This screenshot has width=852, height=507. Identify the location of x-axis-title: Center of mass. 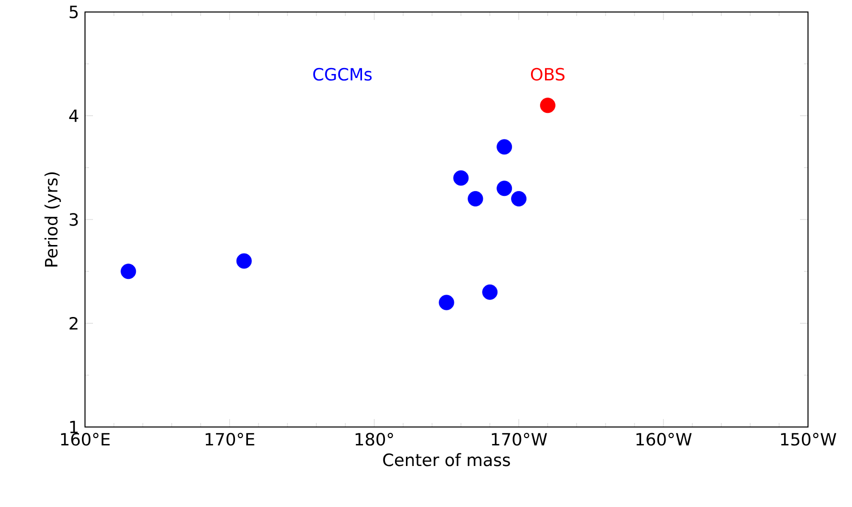
(446, 459).